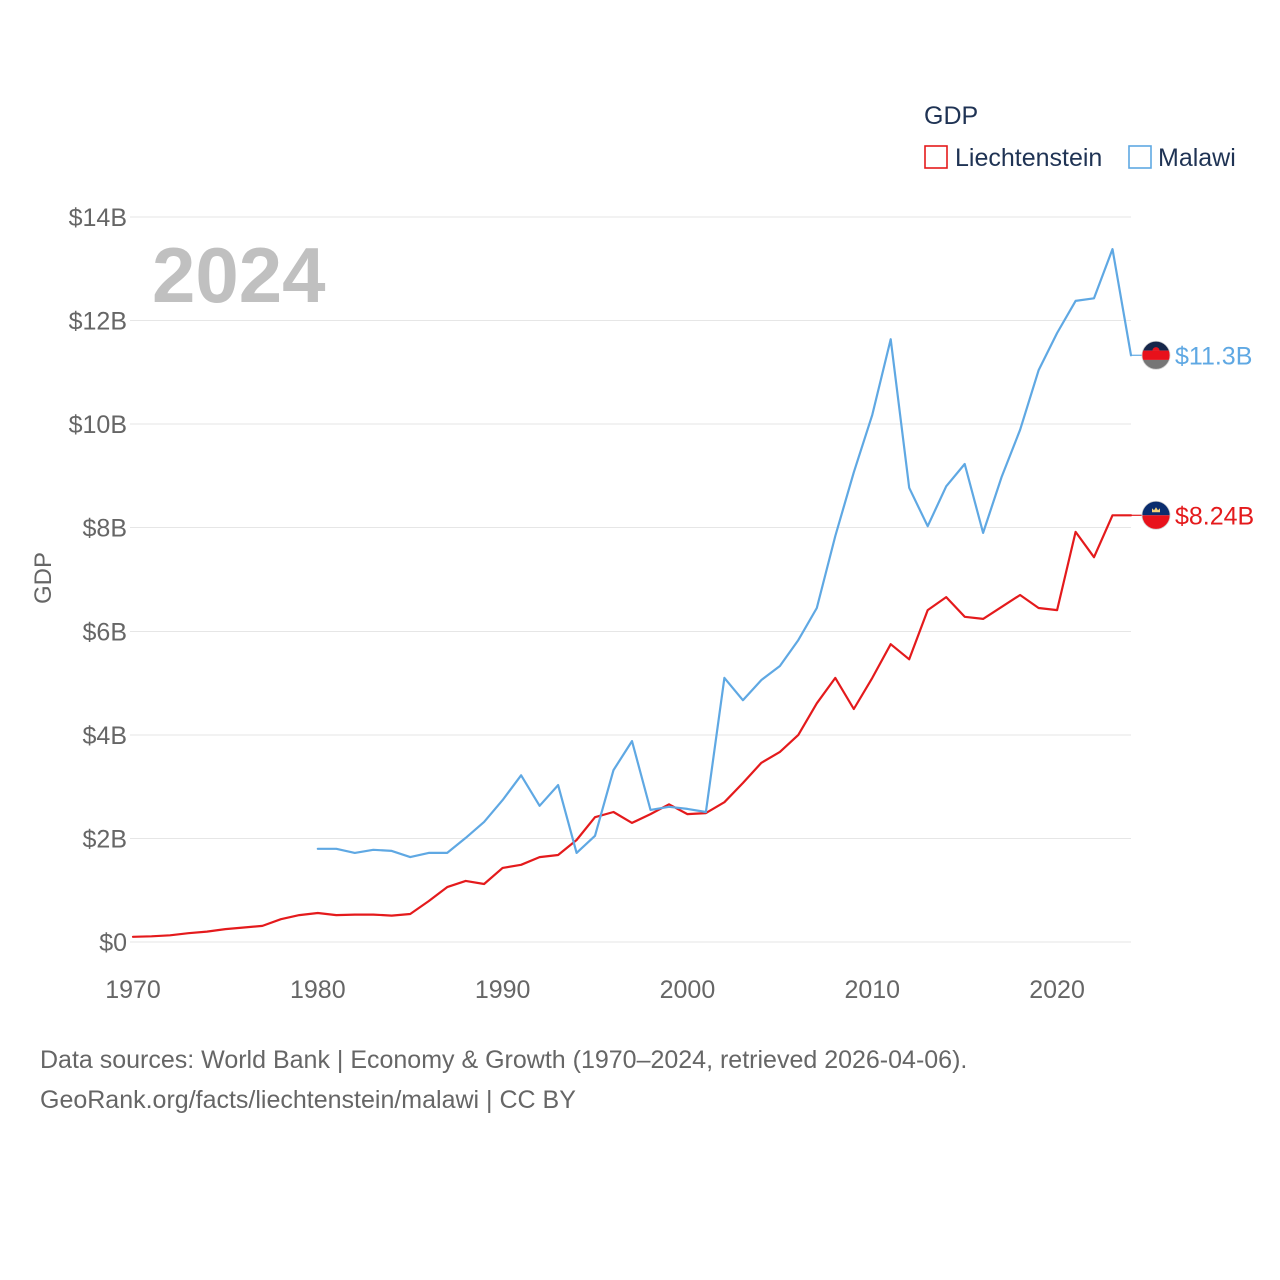 The image size is (1280, 1280). What do you see at coordinates (133, 990) in the screenshot?
I see `x-tick-label: 1970` at bounding box center [133, 990].